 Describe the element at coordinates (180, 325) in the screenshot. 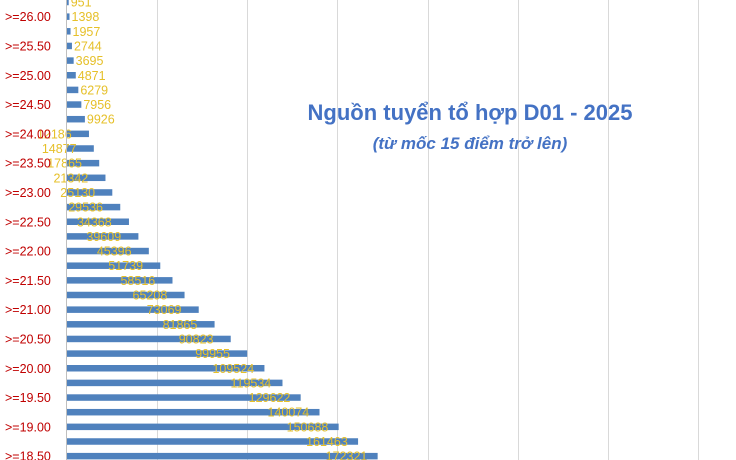

I see `value-label: 81865` at that location.